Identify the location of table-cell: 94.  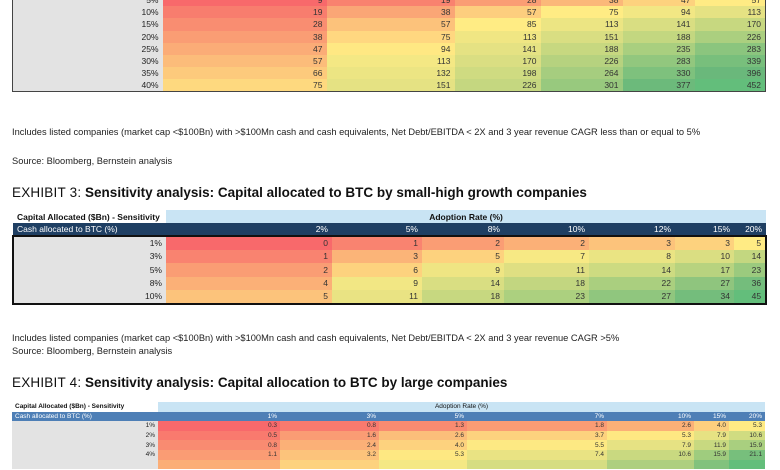
(390, 48).